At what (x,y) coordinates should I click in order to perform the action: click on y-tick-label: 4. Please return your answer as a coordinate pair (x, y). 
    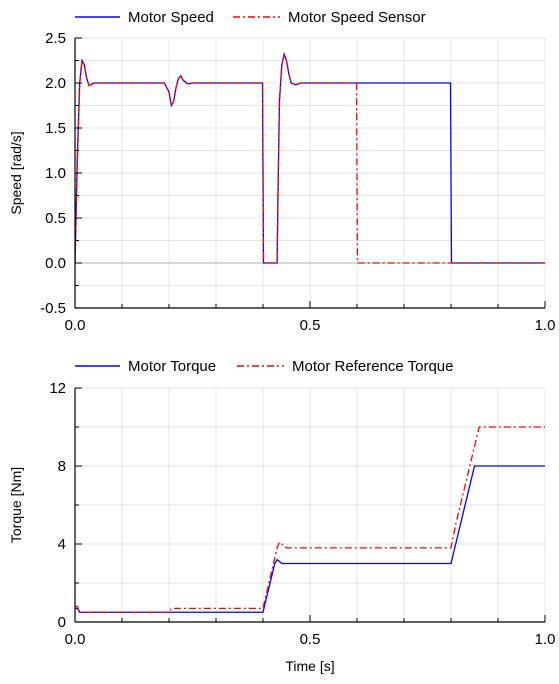
    Looking at the image, I should click on (62, 544).